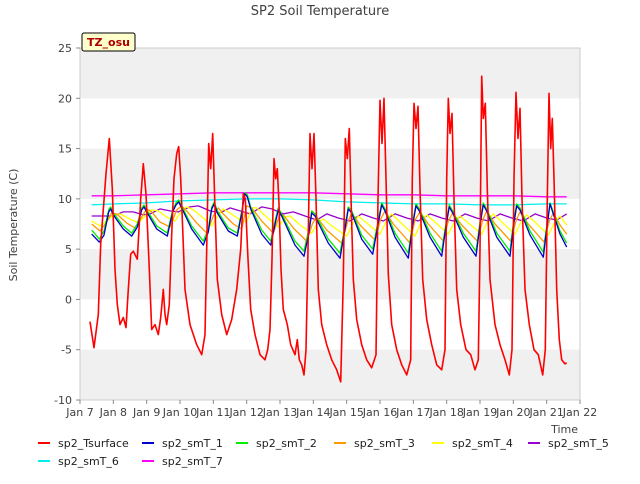 This screenshot has height=484, width=640. Describe the element at coordinates (65, 199) in the screenshot. I see `y-tick-label: 10` at that location.